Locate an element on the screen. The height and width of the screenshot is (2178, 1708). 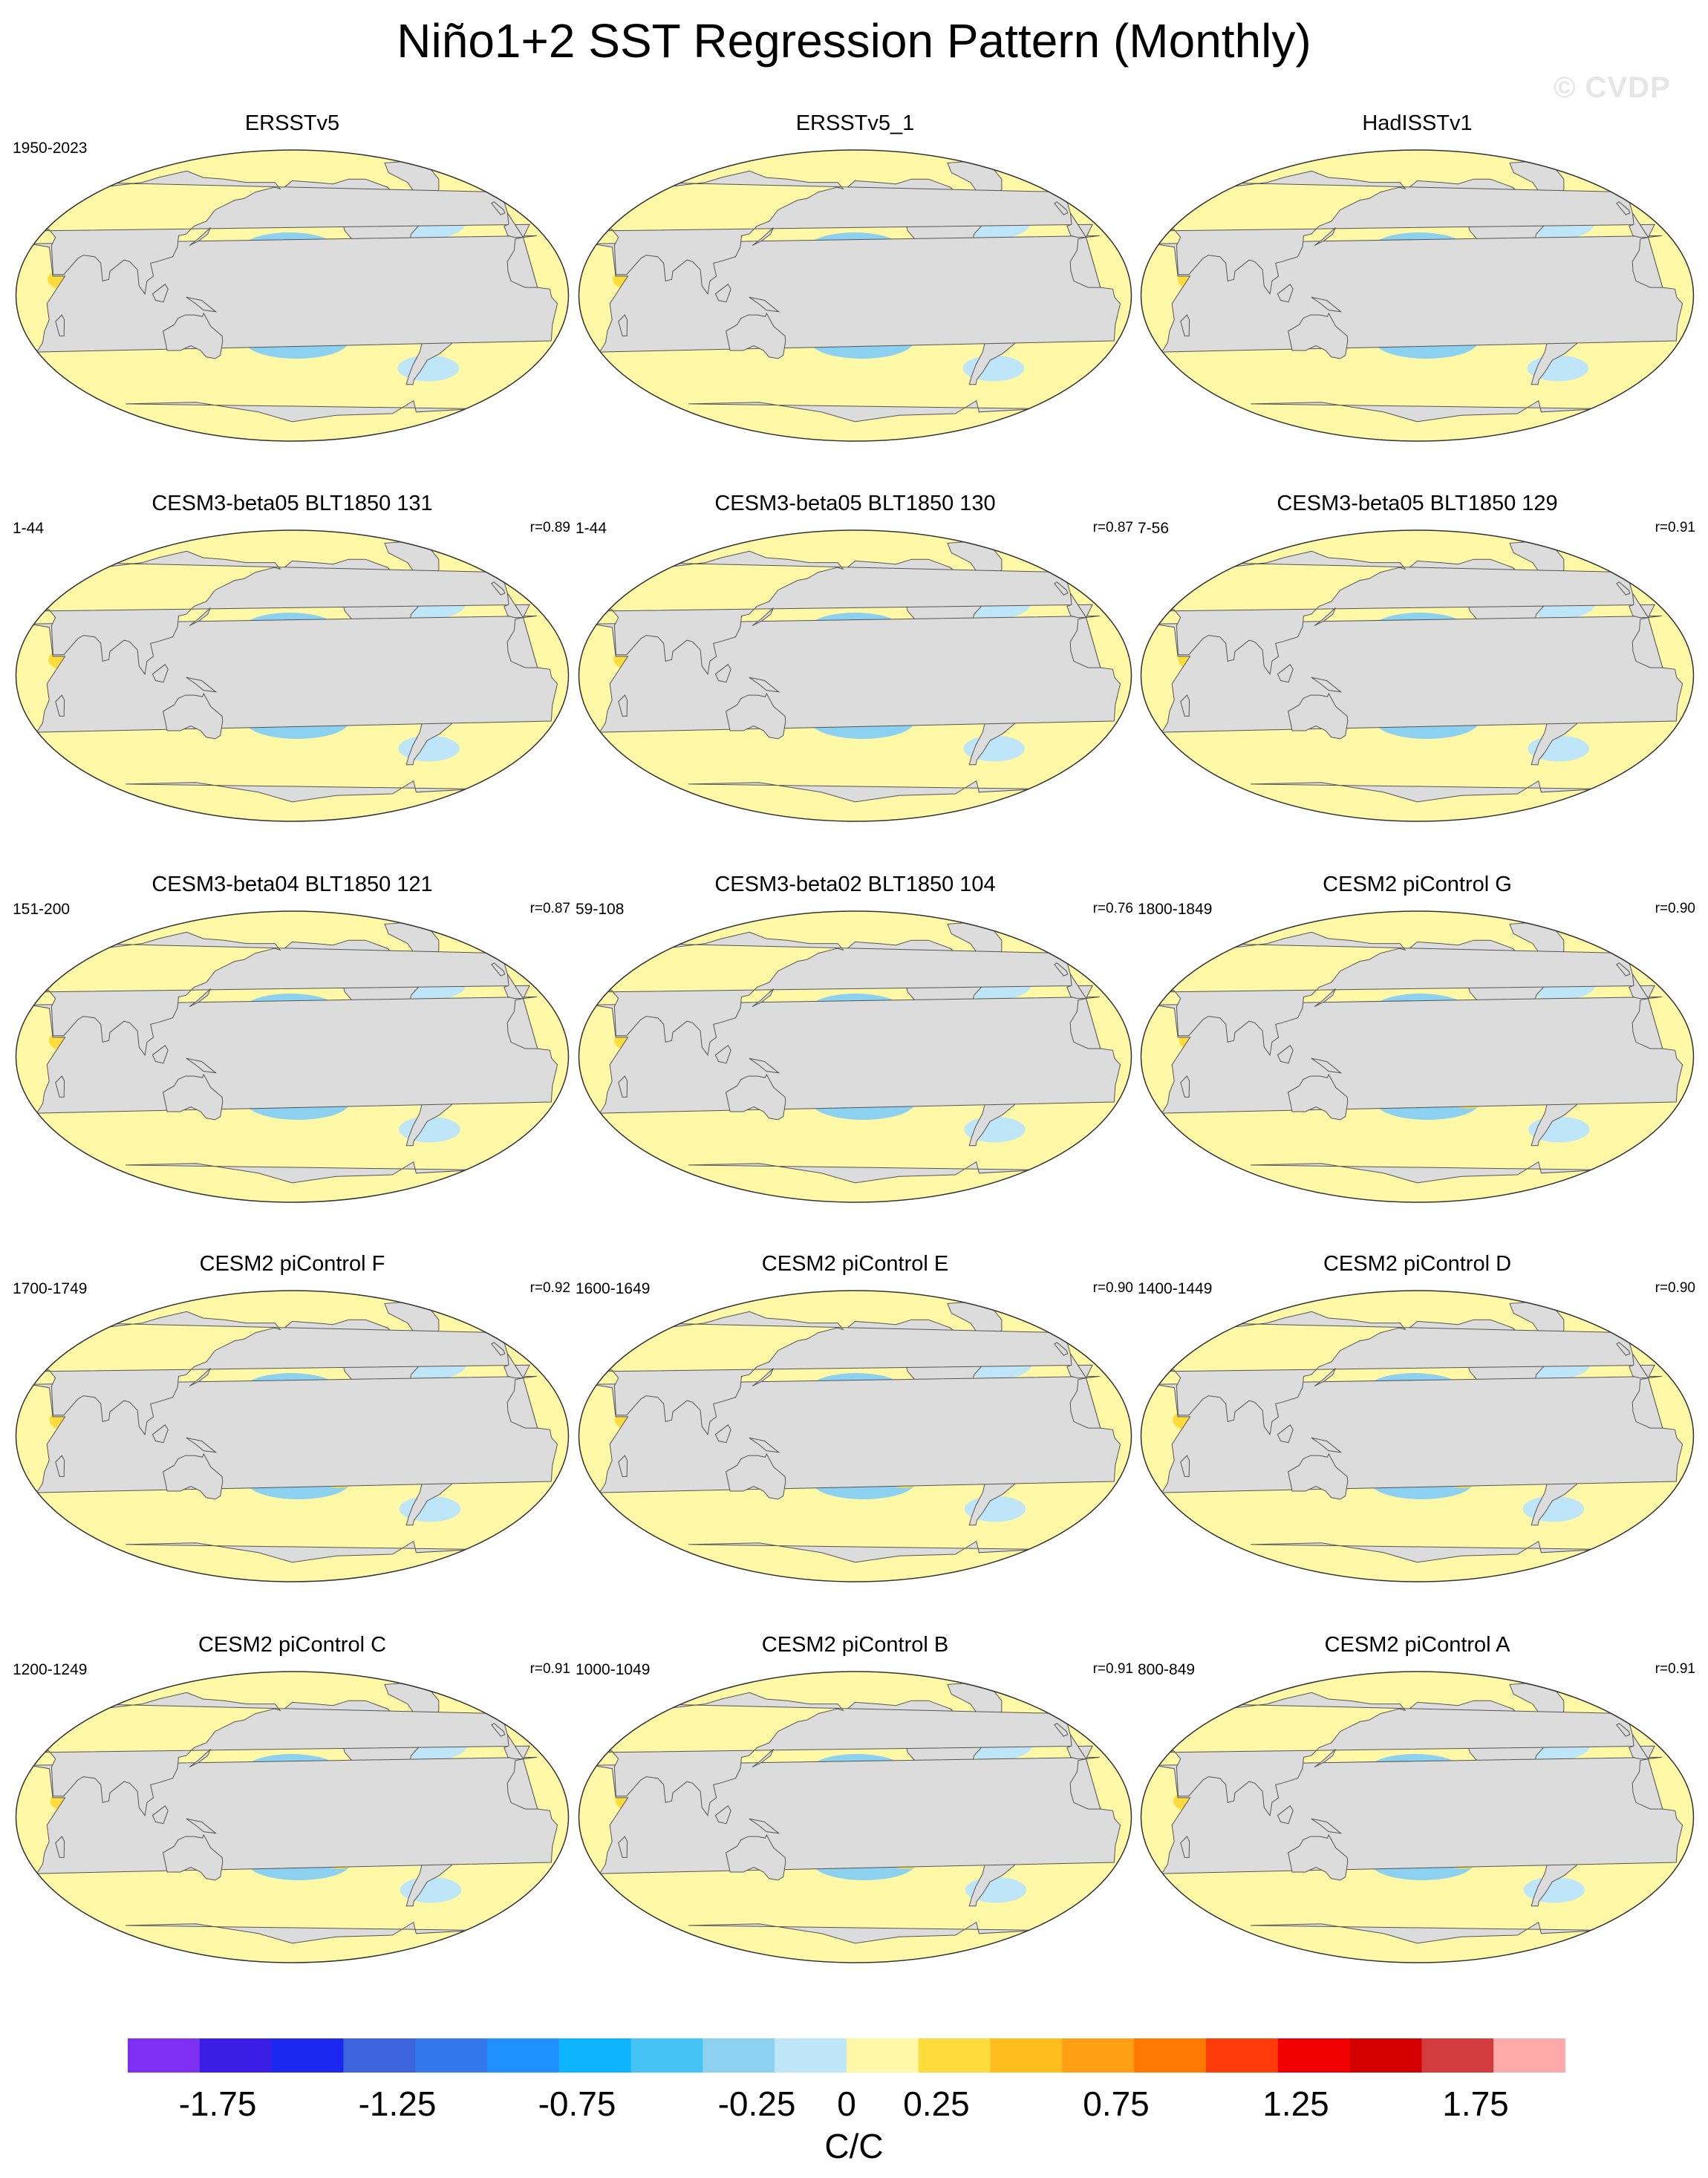
map-panel: CESM2 piControl A 800-849 r=0.91 is located at coordinates (1417, 1822).